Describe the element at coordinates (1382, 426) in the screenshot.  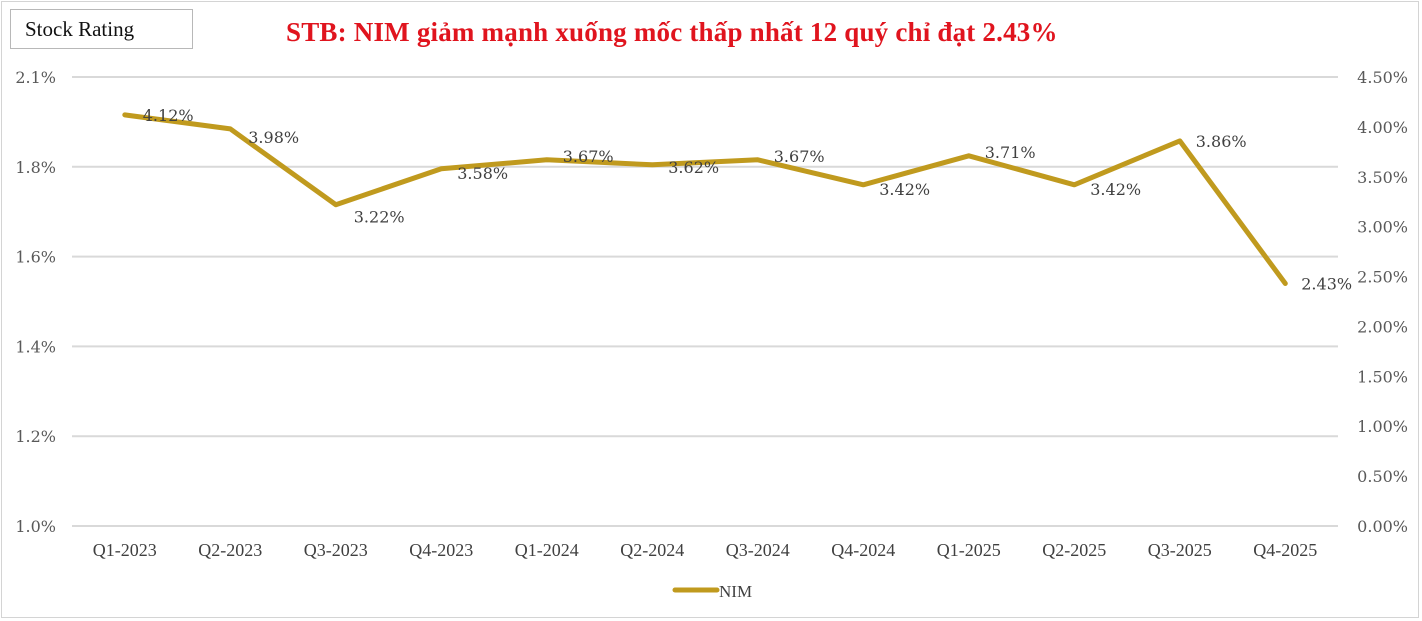
I see `right-axis-tick: 1.00%` at that location.